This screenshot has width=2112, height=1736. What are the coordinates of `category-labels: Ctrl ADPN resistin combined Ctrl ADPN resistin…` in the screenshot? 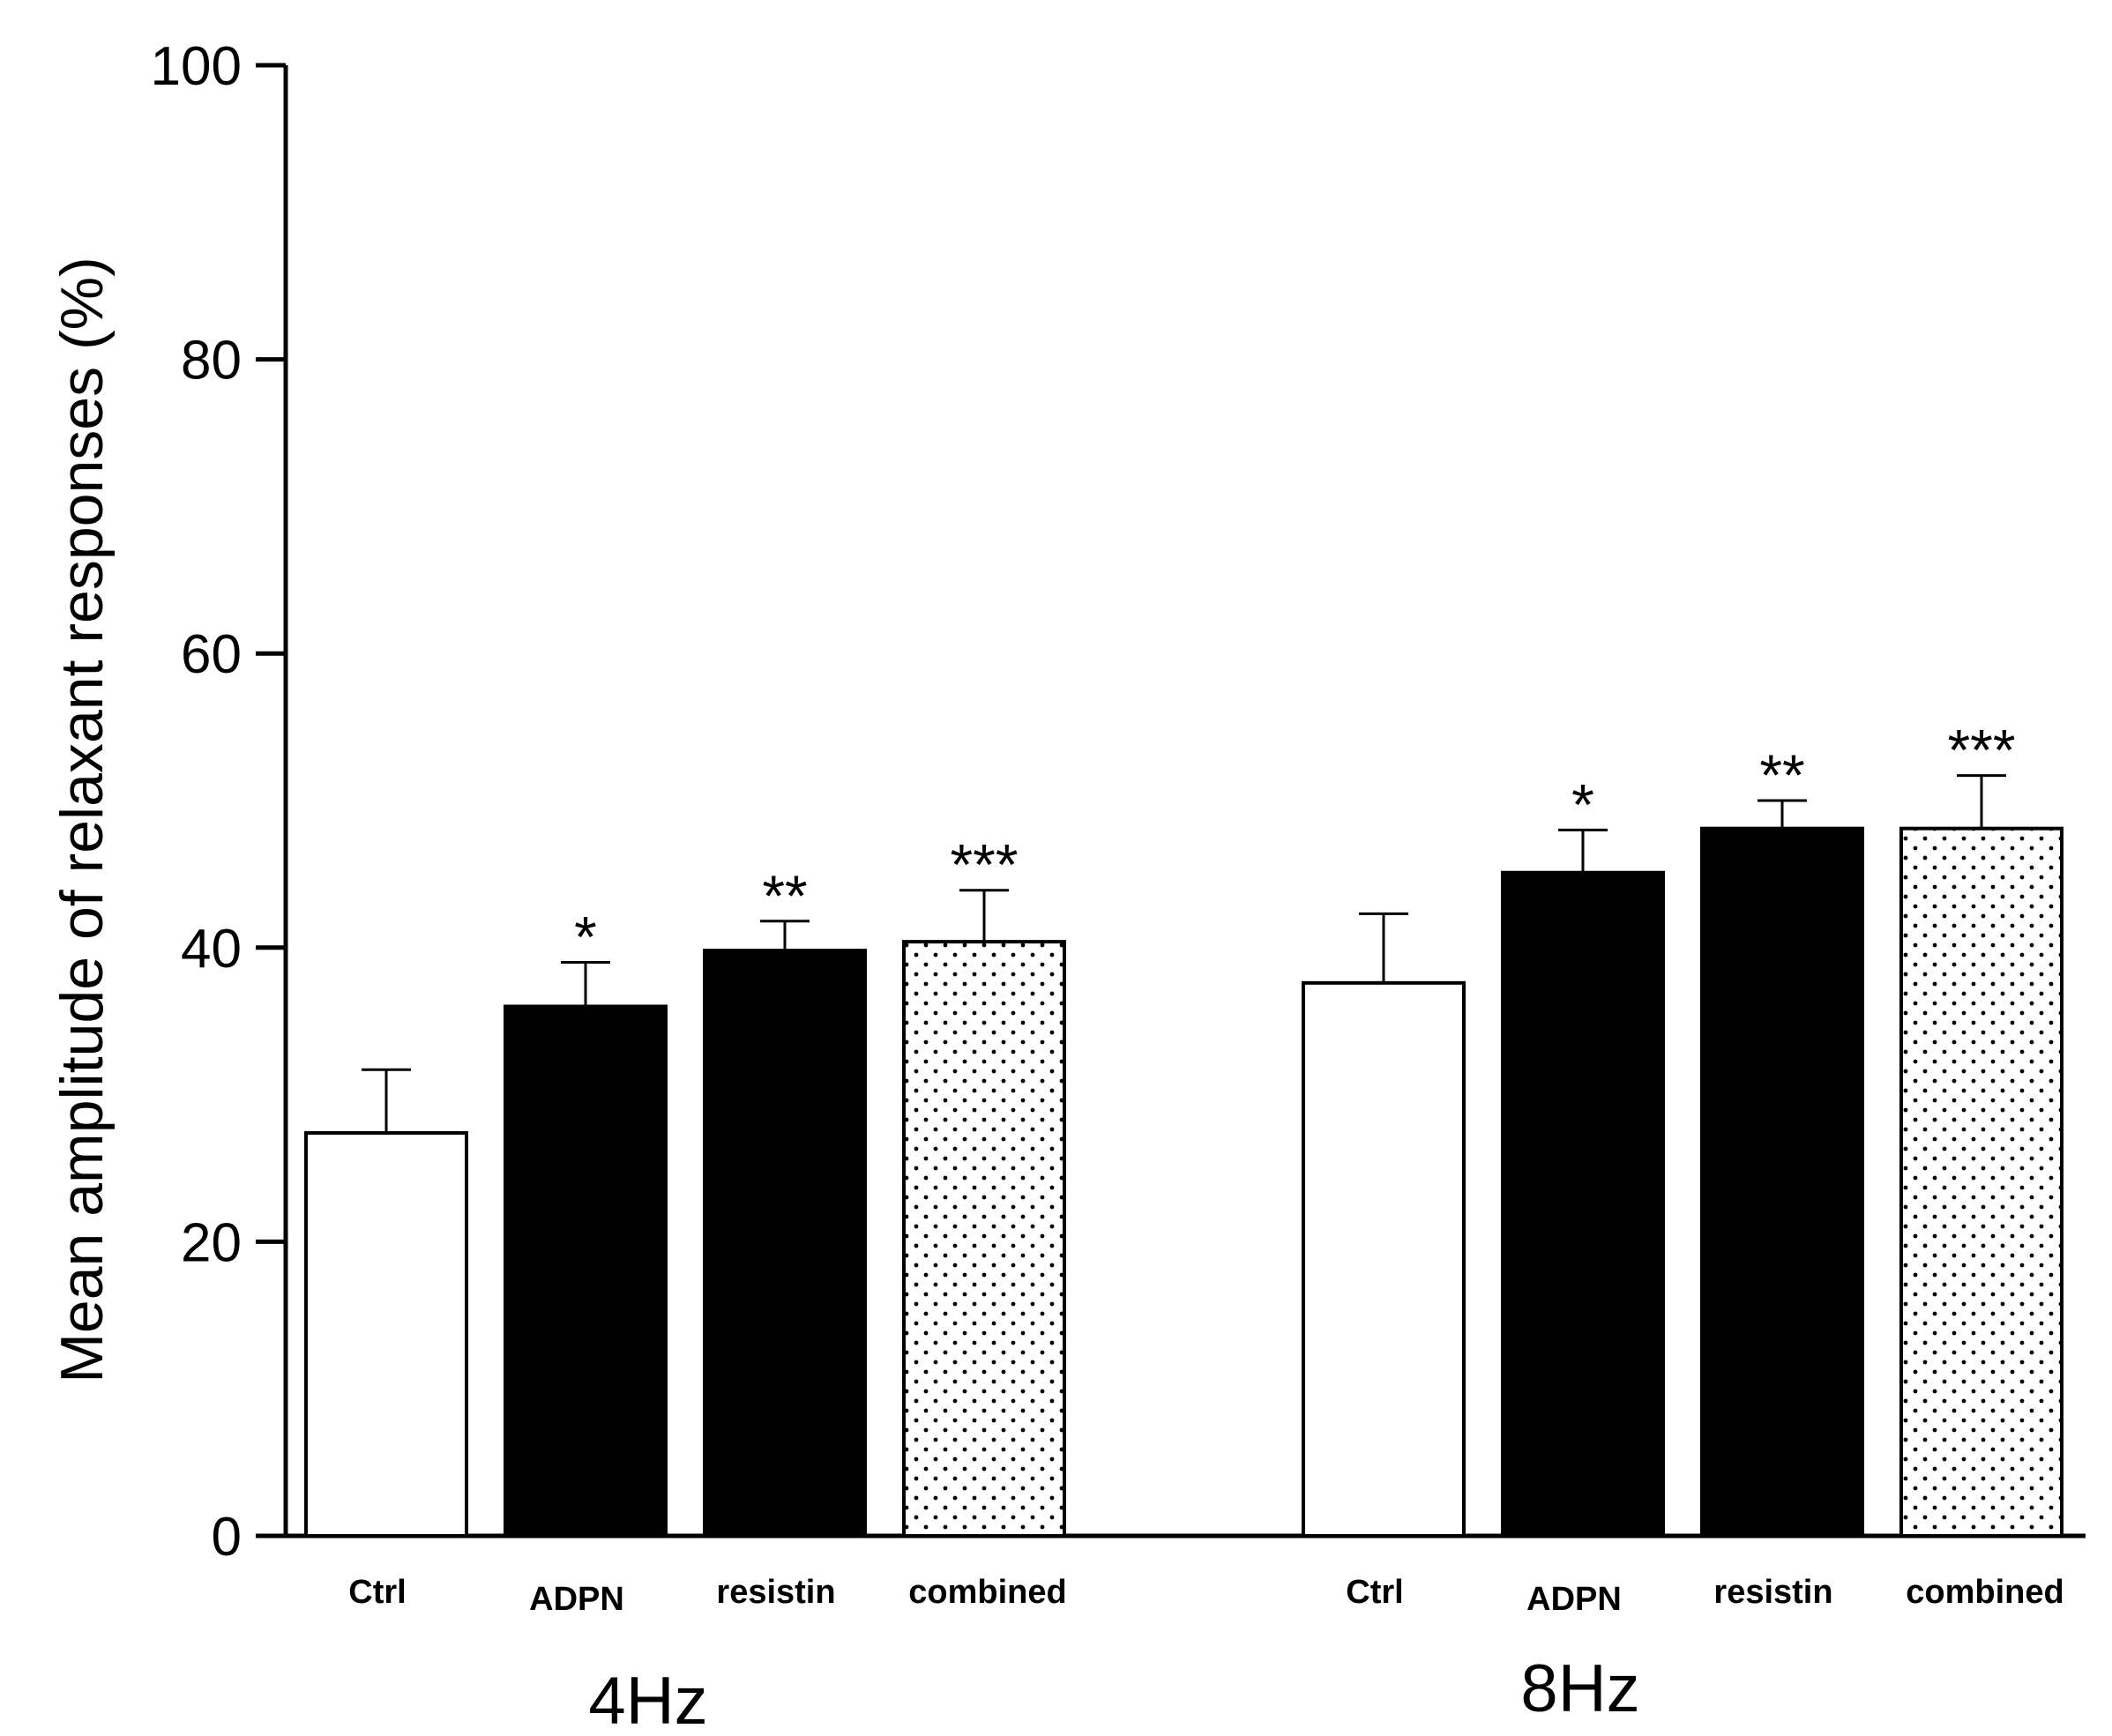 It's located at (1205, 1596).